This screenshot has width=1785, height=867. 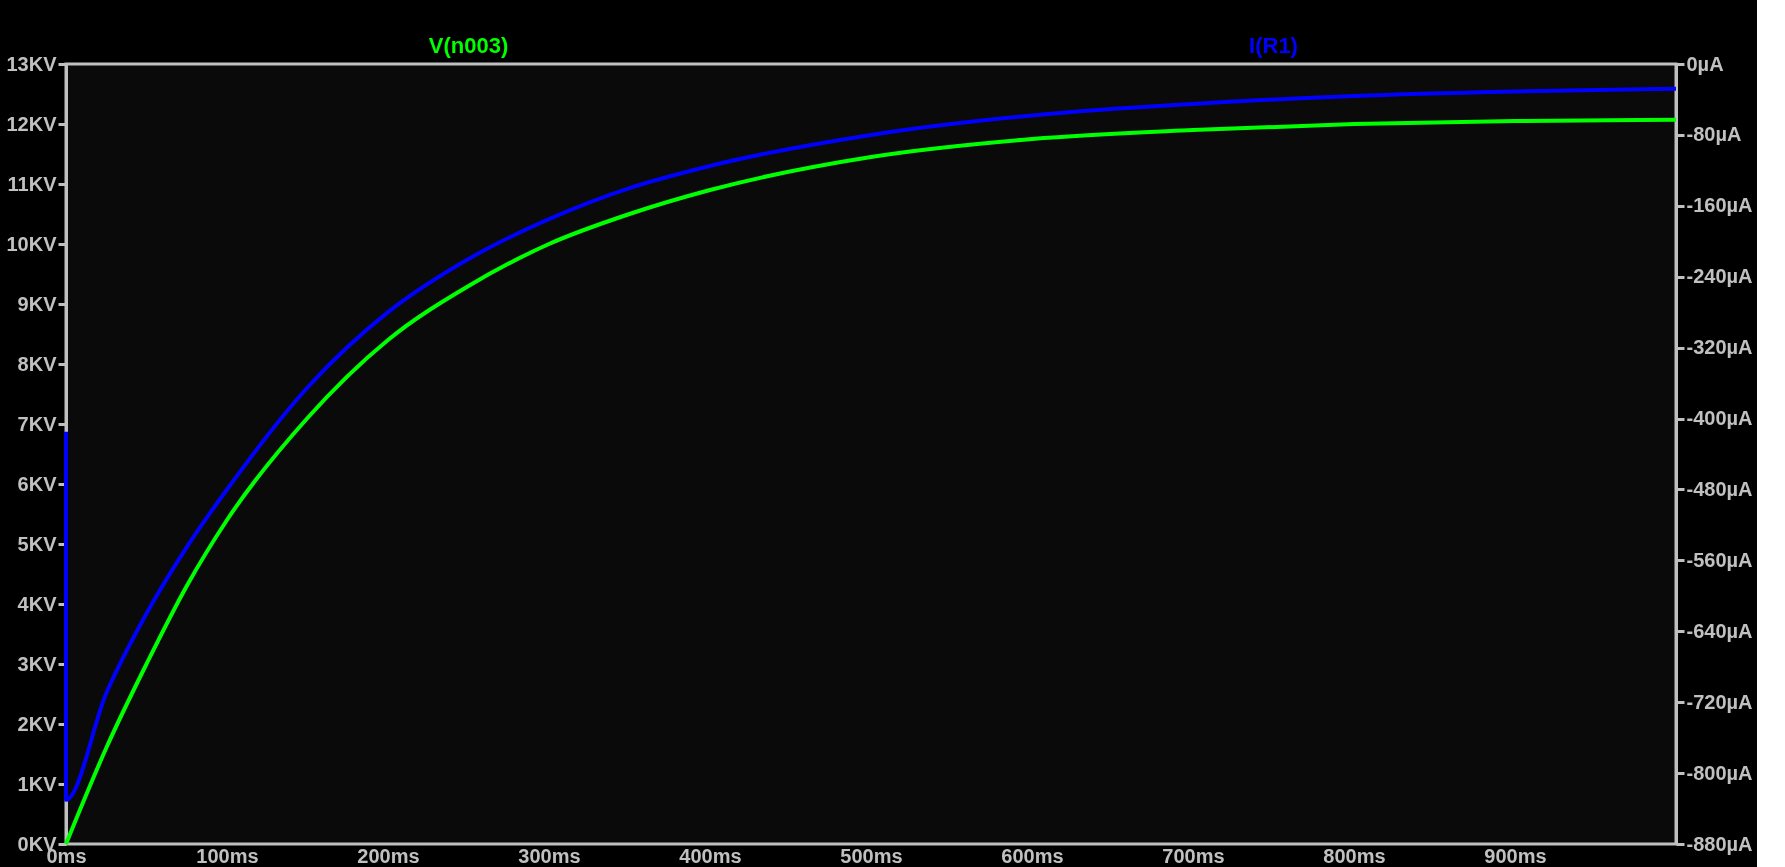 I want to click on x-tick-label: 800ms, so click(x=1354, y=855).